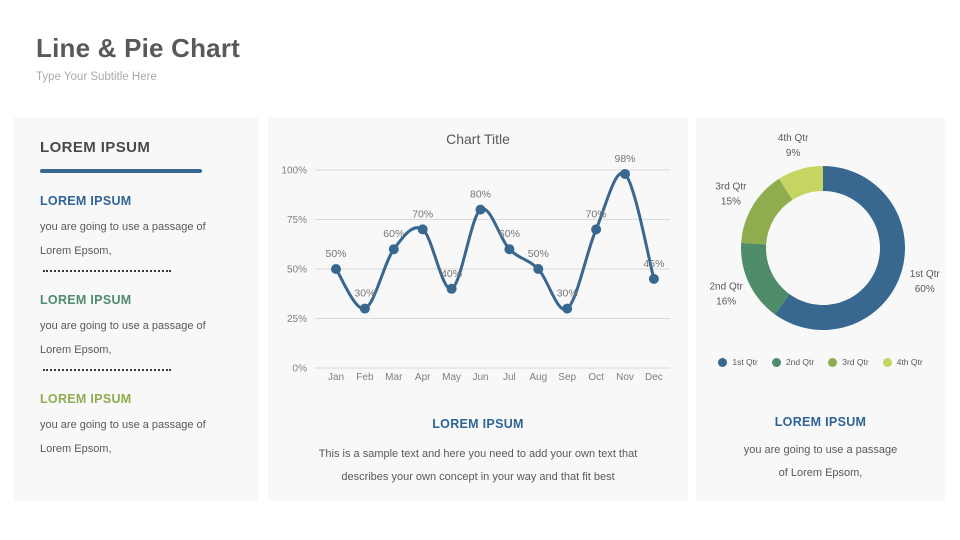  Describe the element at coordinates (451, 274) in the screenshot. I see `svg-text: 40%` at that location.